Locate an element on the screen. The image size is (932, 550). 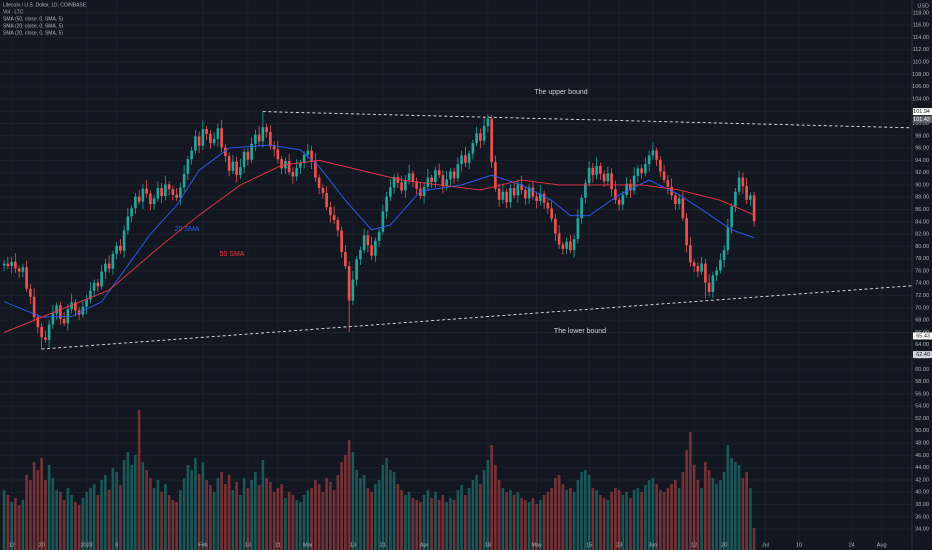
x-tick-label: 10 is located at coordinates (799, 545).